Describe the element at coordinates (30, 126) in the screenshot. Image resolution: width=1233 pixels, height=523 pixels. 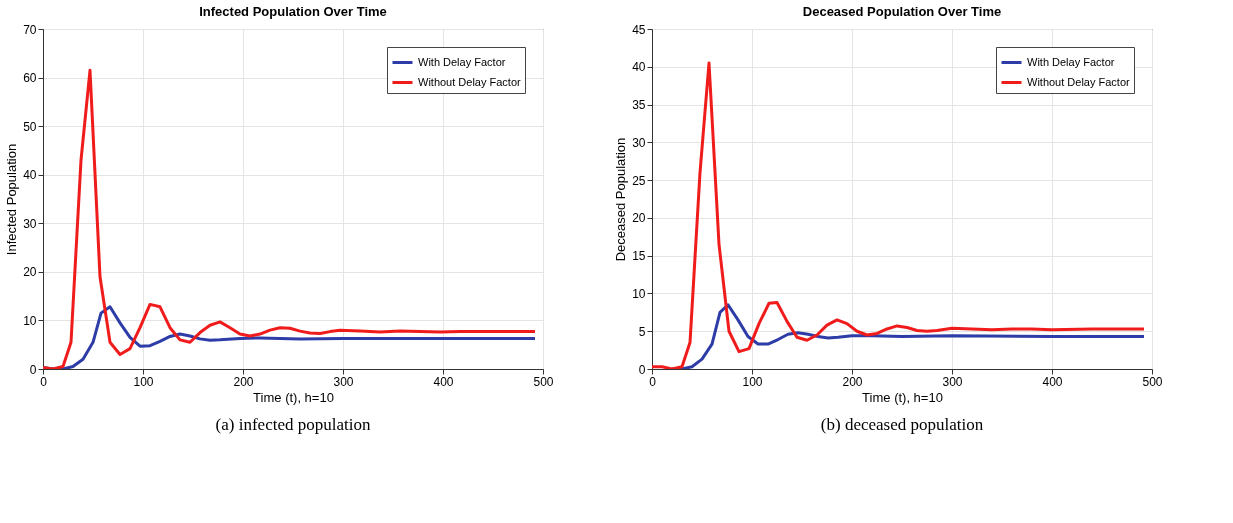
I see `y-tick-label: 50` at that location.